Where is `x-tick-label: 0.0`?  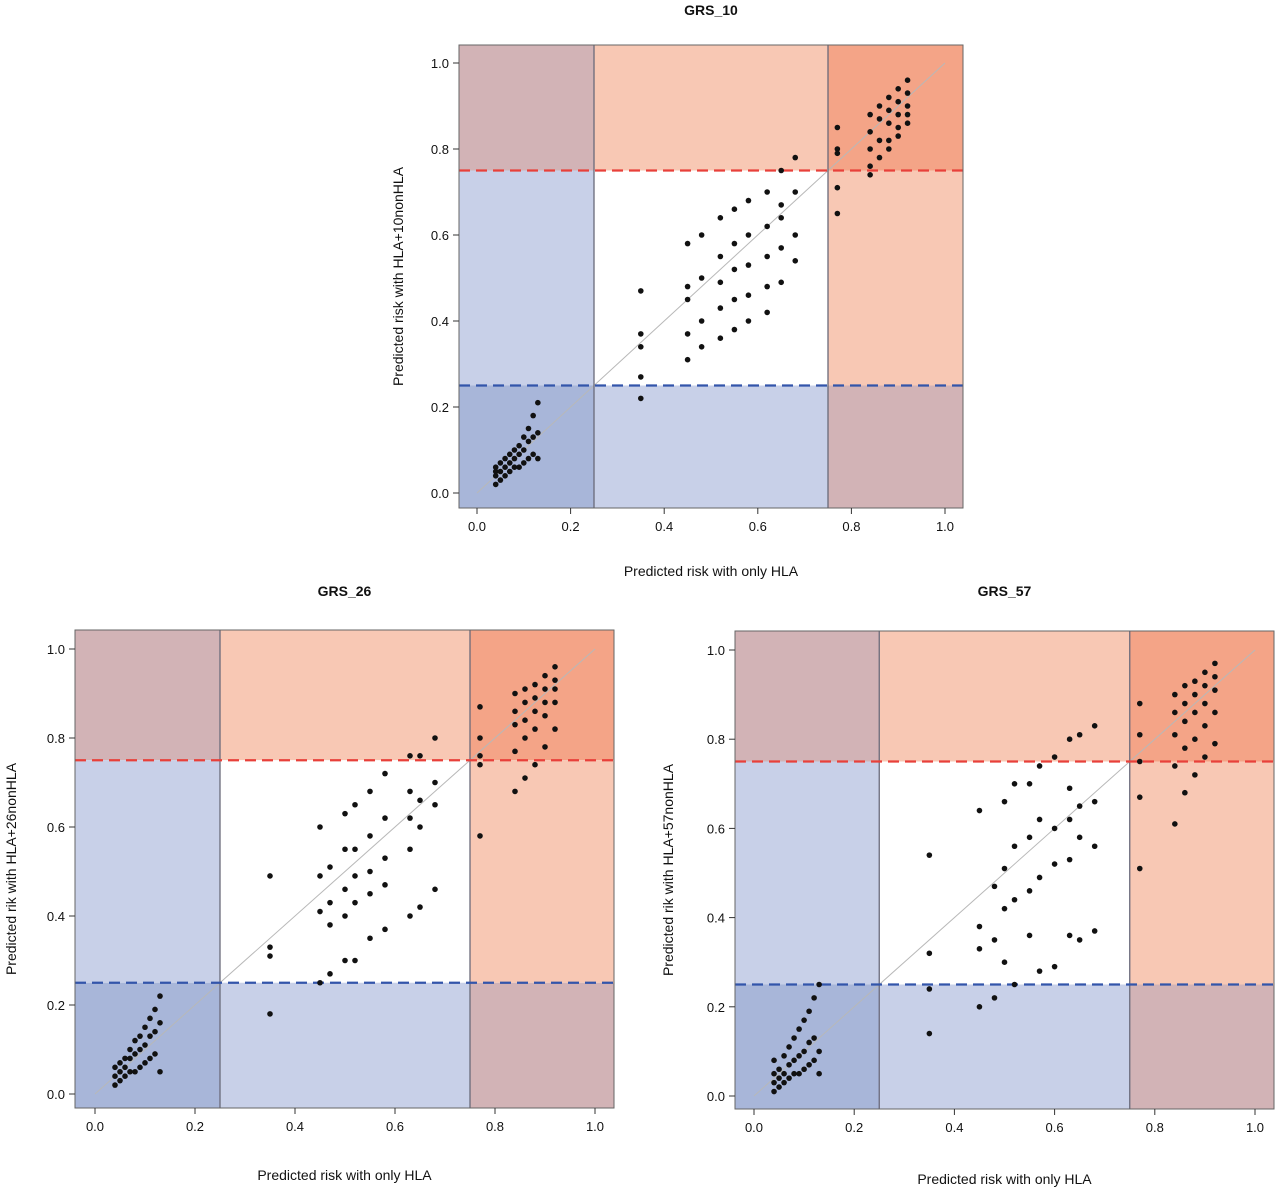 x-tick-label: 0.0 is located at coordinates (477, 526).